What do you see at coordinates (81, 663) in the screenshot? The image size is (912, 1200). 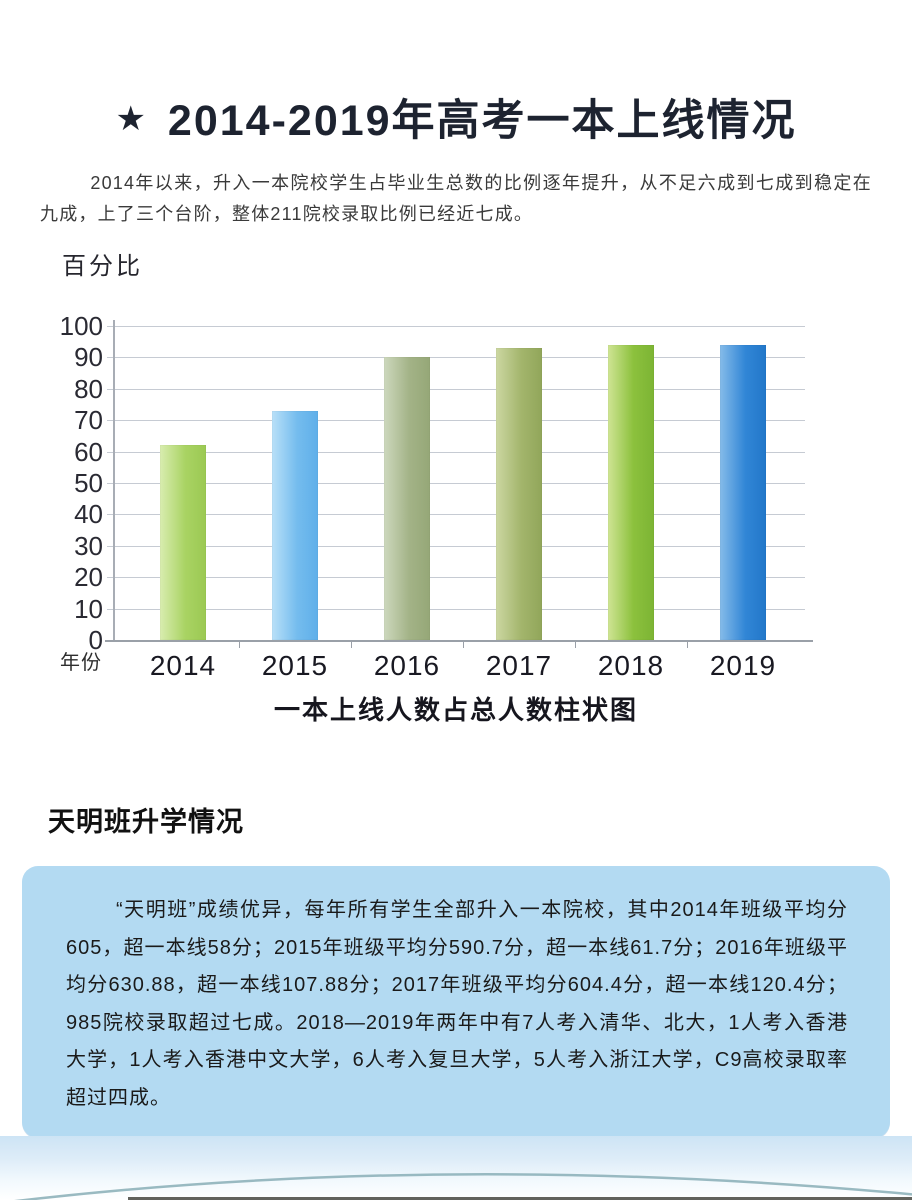 I see `chart-x-axis-title: 年份` at bounding box center [81, 663].